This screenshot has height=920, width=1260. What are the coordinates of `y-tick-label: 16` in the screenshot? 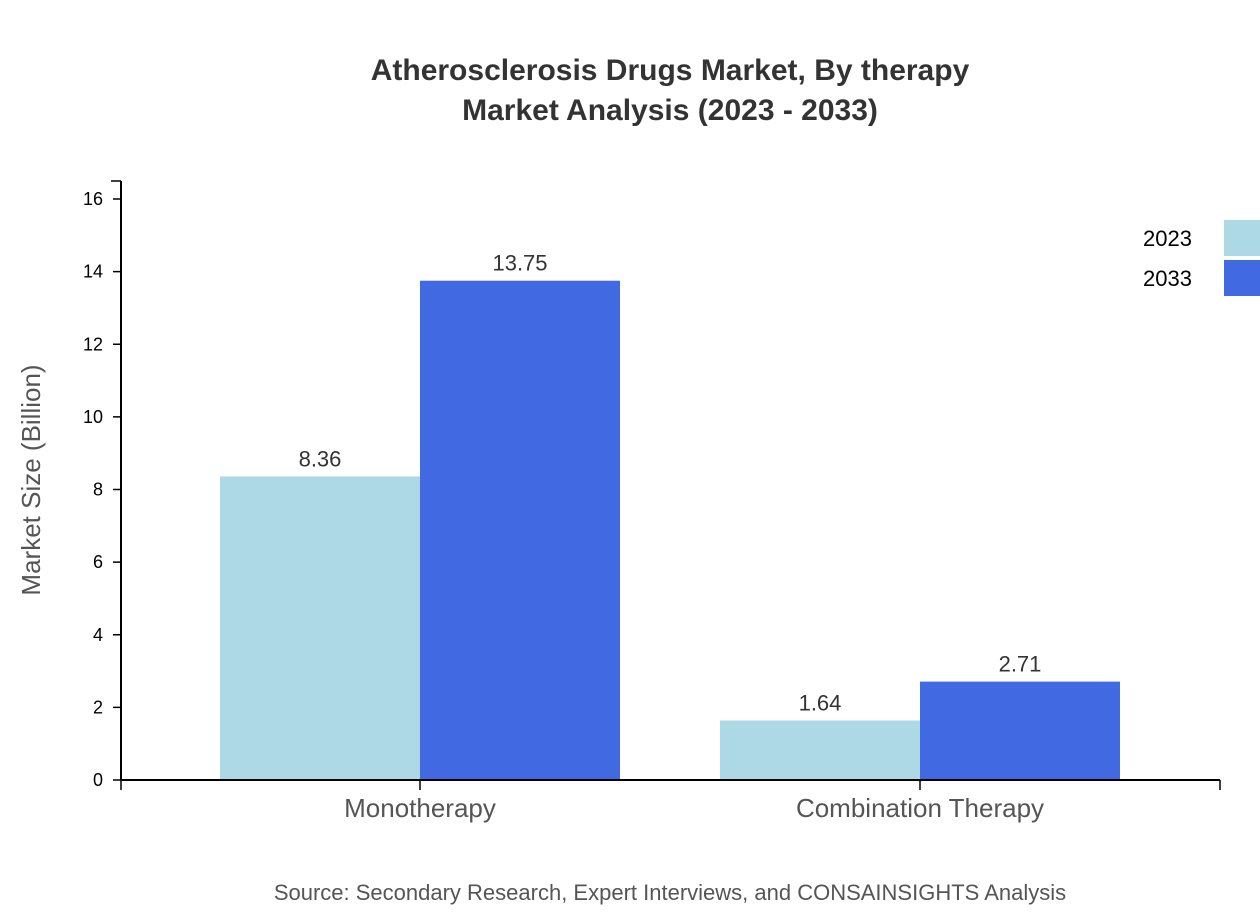 It's located at (93, 199).